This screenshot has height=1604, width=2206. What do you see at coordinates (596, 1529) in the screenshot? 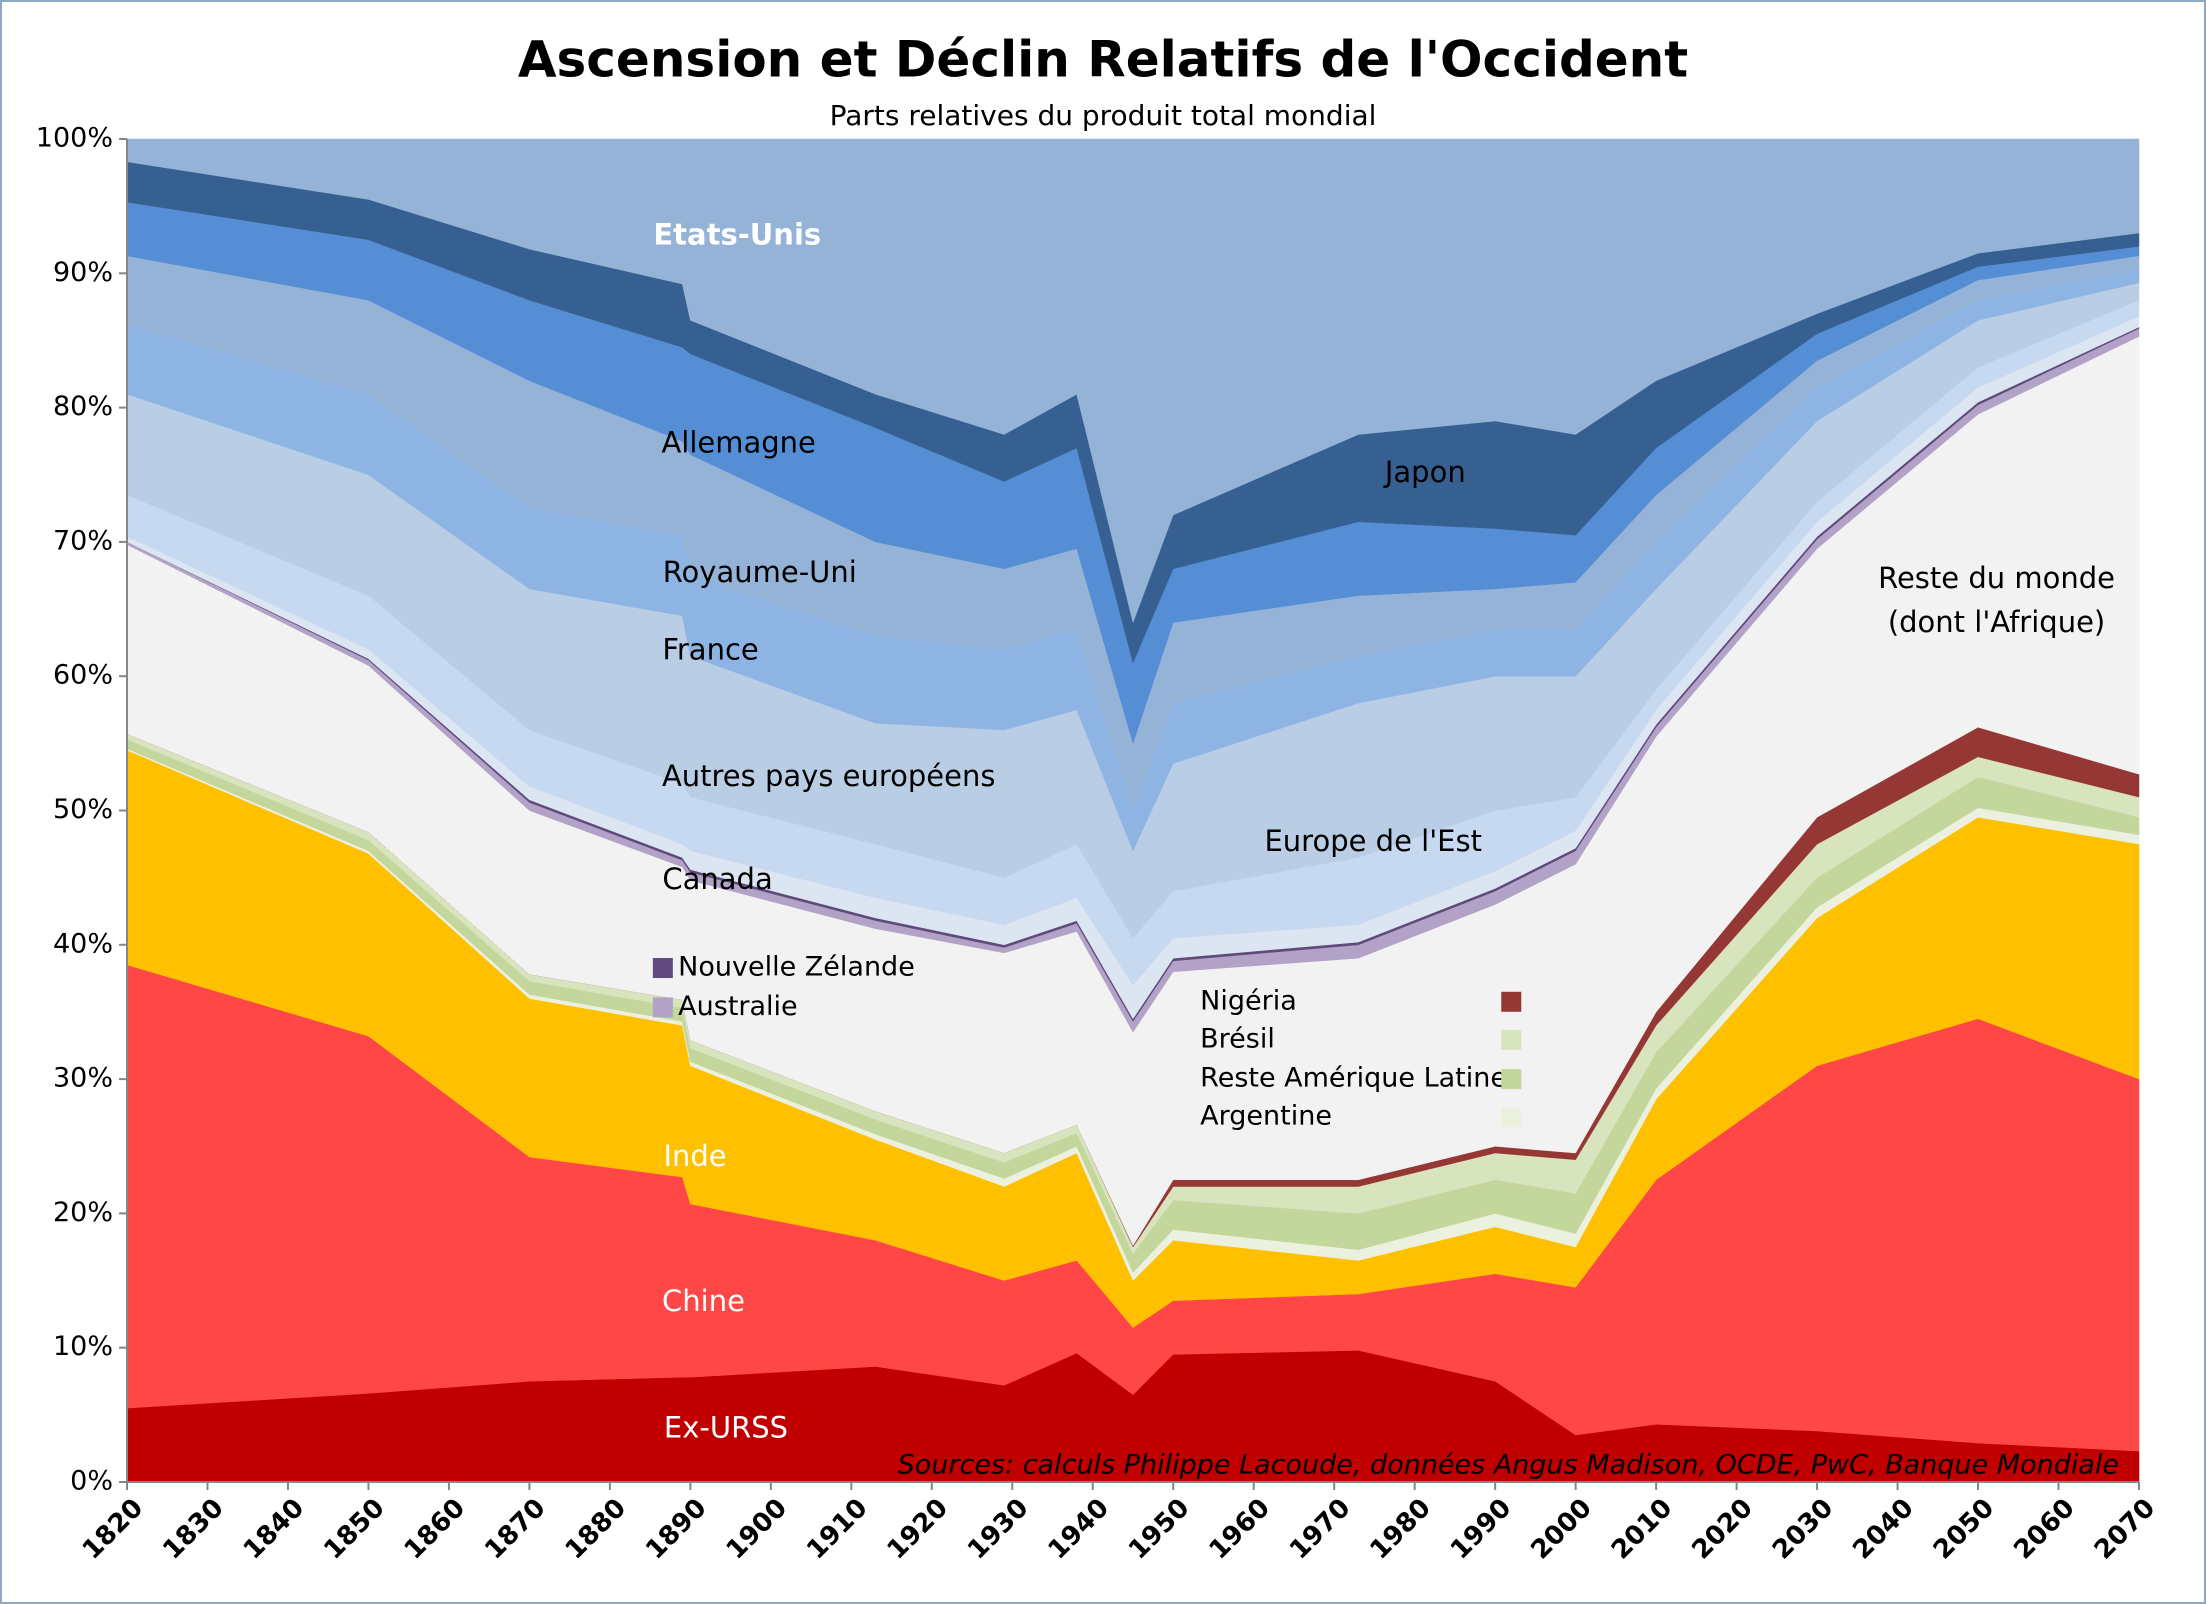
I see `x-tick-label: 1880` at bounding box center [596, 1529].